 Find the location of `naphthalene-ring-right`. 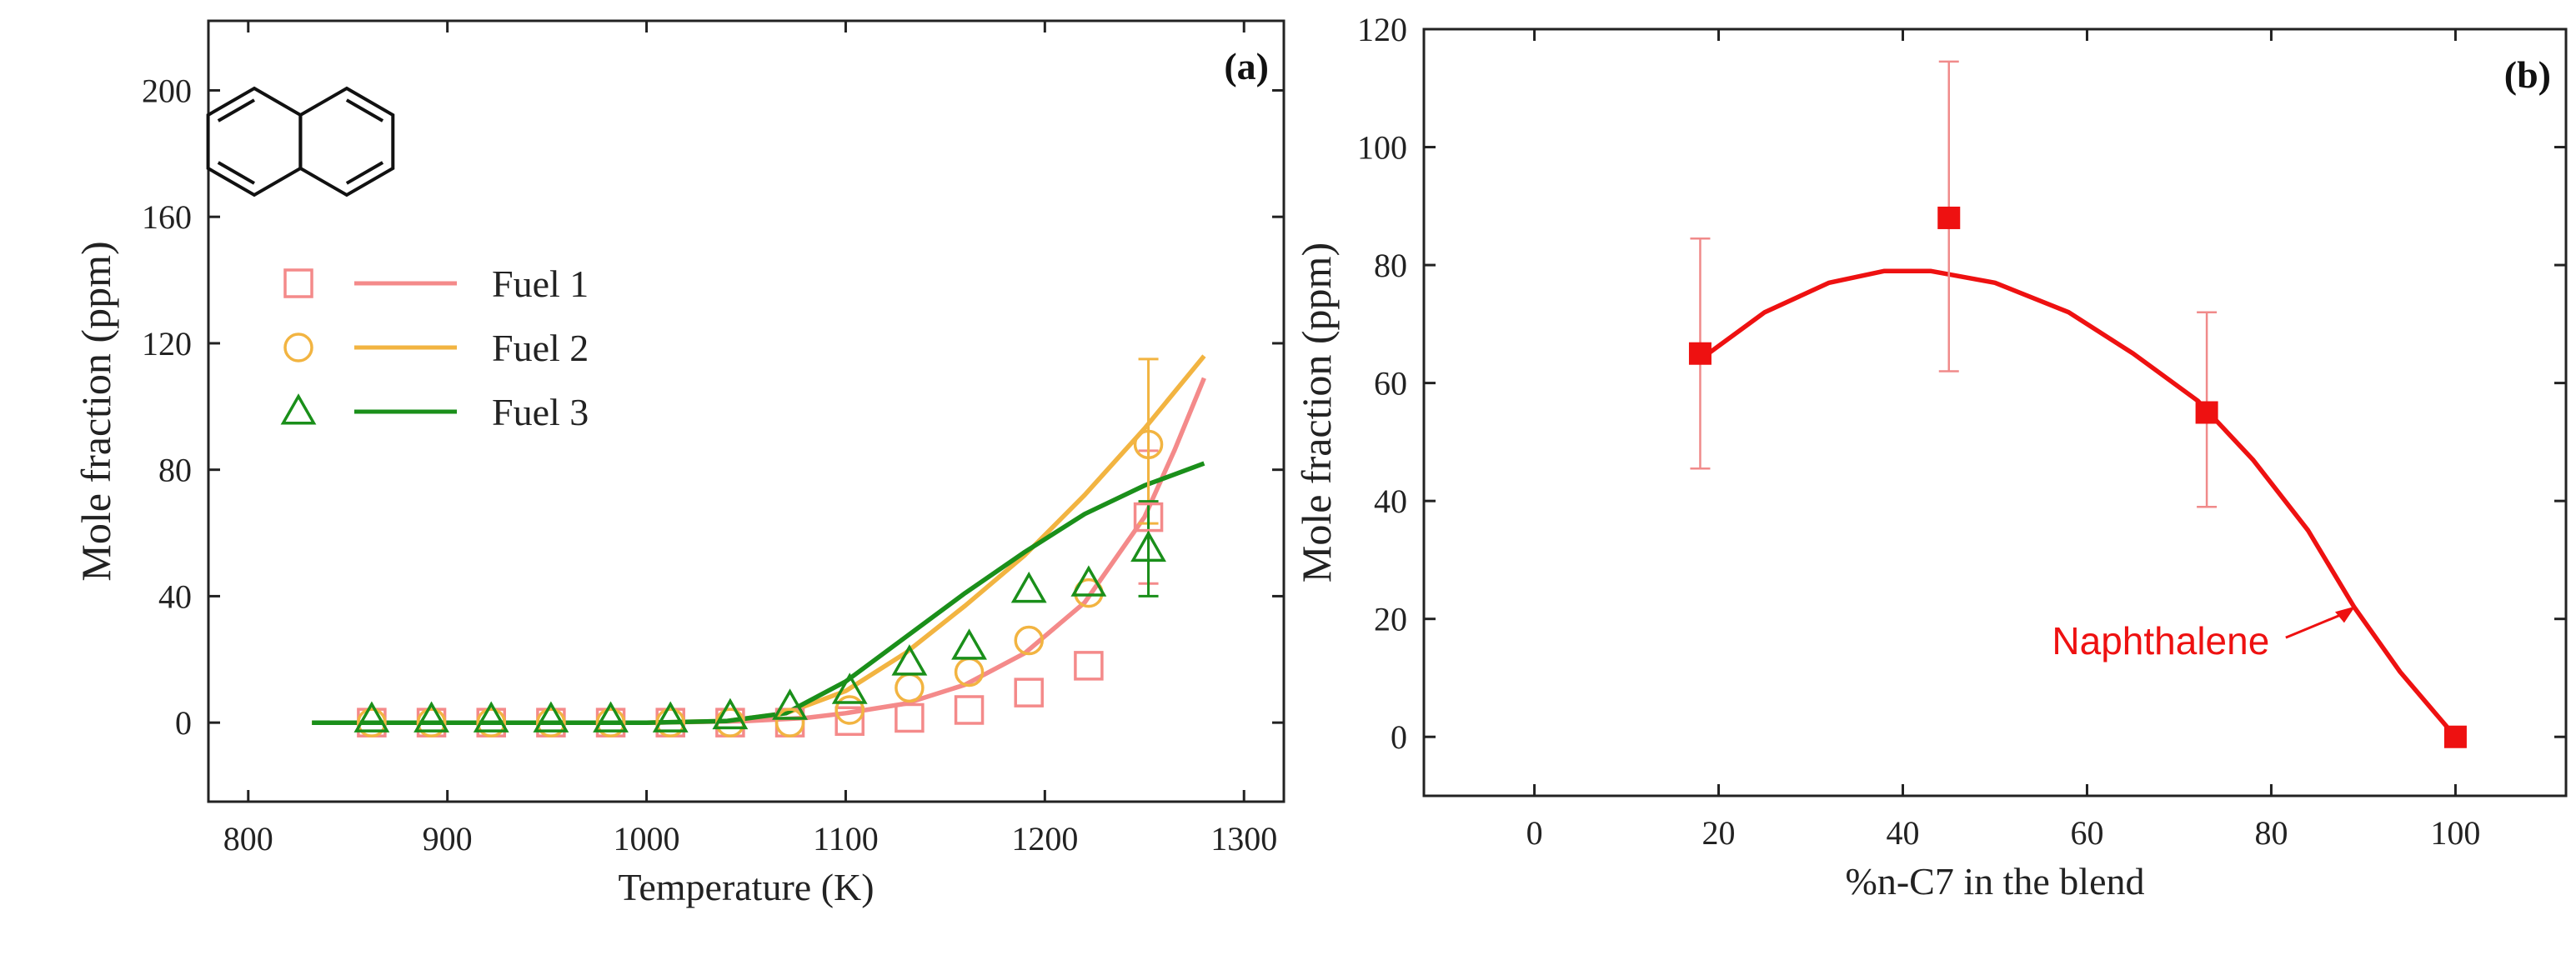

naphthalene-ring-right is located at coordinates (346, 142).